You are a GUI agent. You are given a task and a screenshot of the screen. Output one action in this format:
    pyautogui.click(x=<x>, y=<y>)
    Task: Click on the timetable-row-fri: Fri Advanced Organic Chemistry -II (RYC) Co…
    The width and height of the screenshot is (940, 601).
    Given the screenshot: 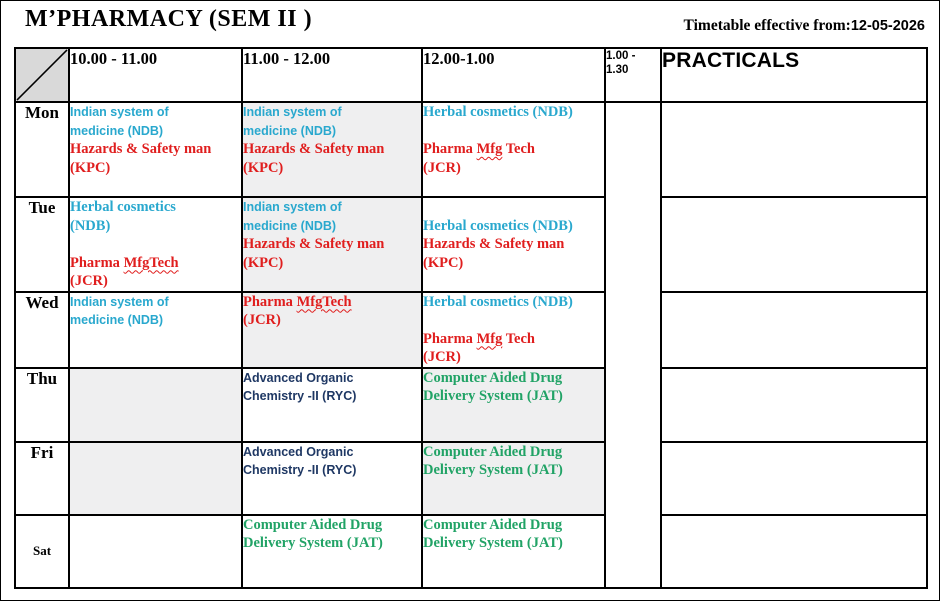 What is the action you would take?
    pyautogui.click(x=471, y=478)
    